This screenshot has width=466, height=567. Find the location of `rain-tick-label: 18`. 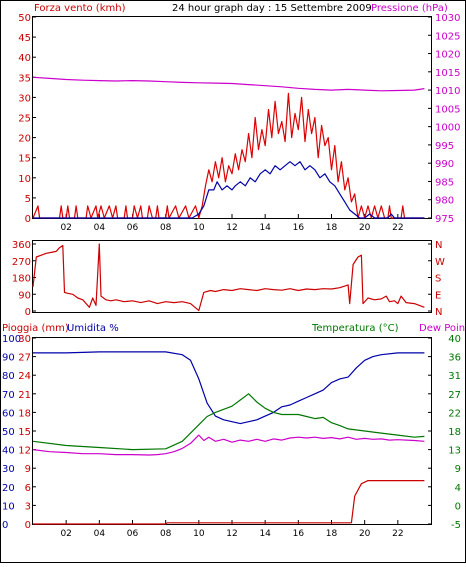

rain-tick-label: 18 is located at coordinates (24, 413).